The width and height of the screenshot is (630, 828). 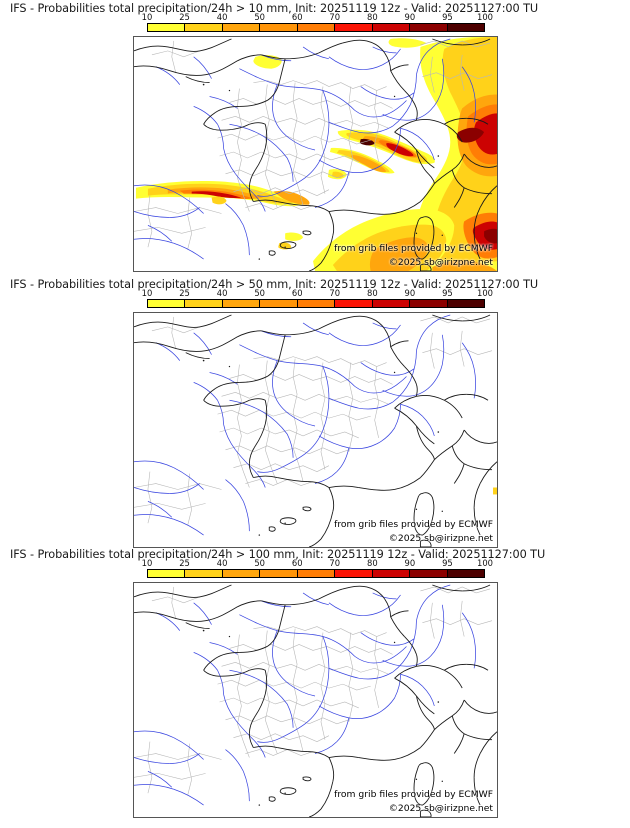 I want to click on precip-field, so click(x=495, y=491).